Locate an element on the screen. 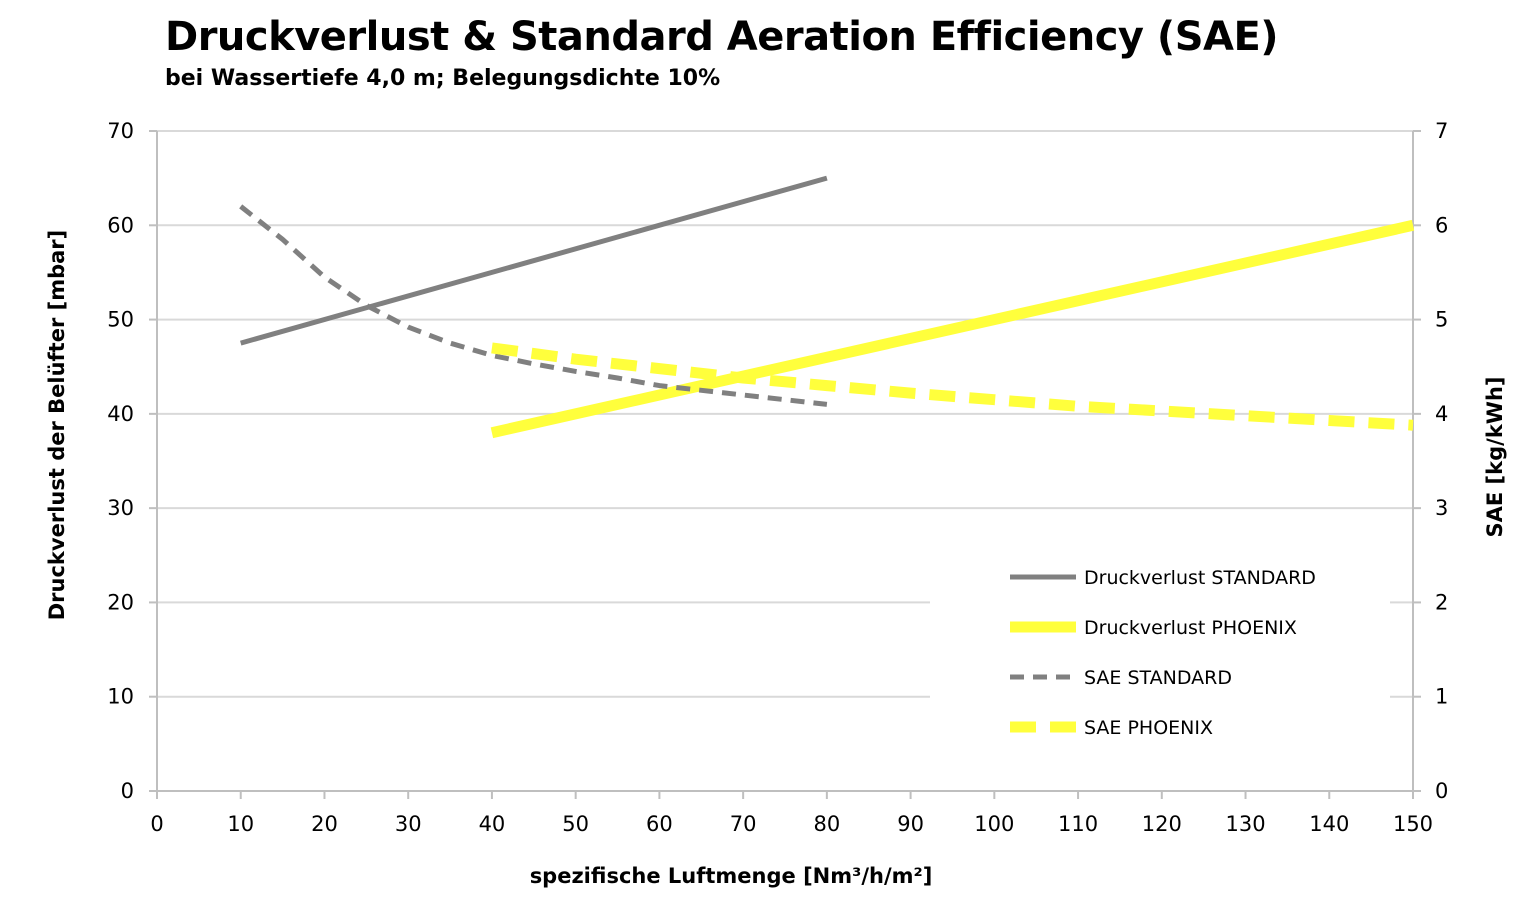  y-tick-label: 30 is located at coordinates (120, 508).